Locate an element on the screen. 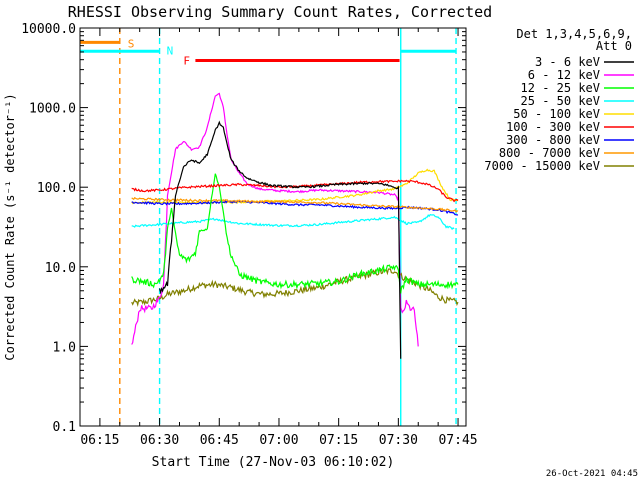 Image resolution: width=640 pixels, height=480 pixels. x-tick-label: 06:15 is located at coordinates (99, 440).